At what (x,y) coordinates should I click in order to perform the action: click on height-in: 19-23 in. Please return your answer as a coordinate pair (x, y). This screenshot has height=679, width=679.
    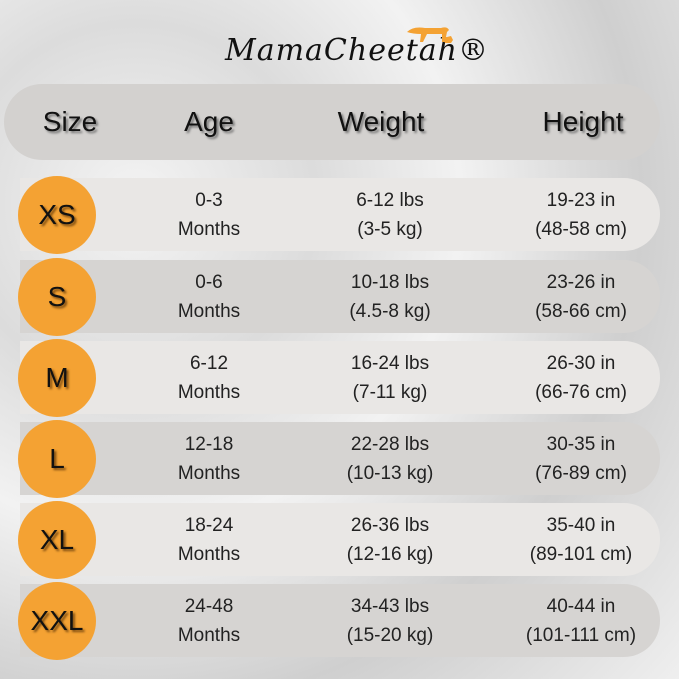
    Looking at the image, I should click on (581, 200).